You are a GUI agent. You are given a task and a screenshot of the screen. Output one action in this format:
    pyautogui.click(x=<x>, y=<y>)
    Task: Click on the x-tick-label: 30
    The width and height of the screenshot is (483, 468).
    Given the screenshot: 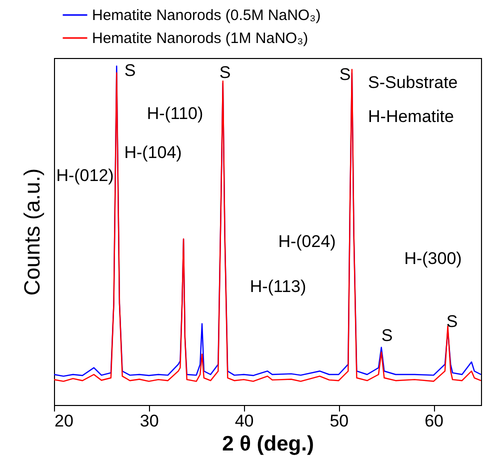 What is the action you would take?
    pyautogui.click(x=149, y=421)
    